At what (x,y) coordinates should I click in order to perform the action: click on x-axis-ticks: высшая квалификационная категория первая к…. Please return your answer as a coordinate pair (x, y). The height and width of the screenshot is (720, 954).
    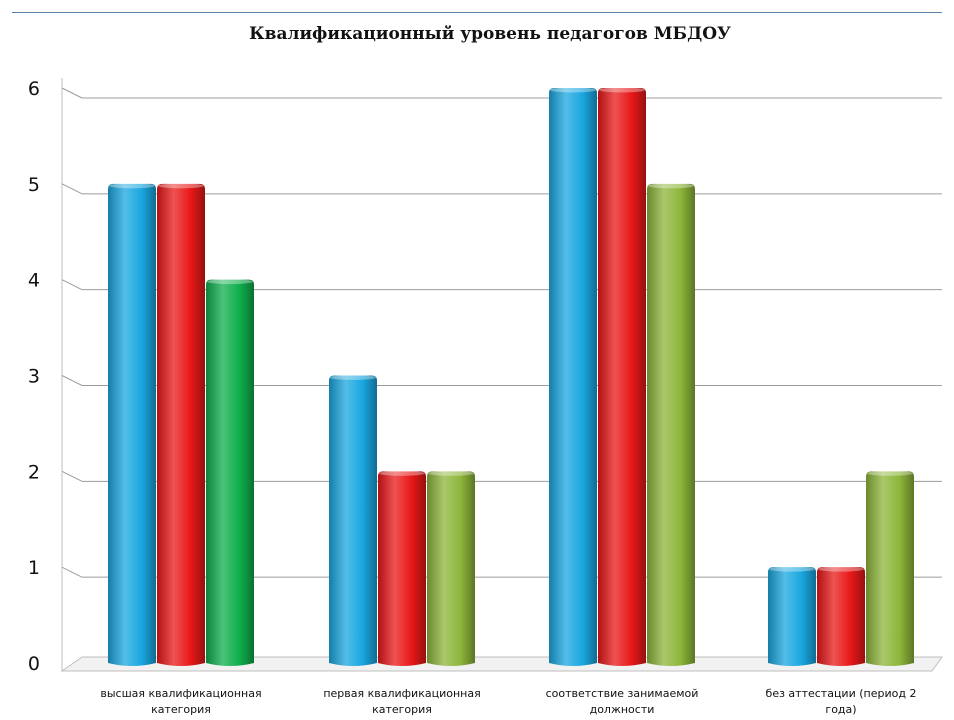
    Looking at the image, I should click on (508, 701).